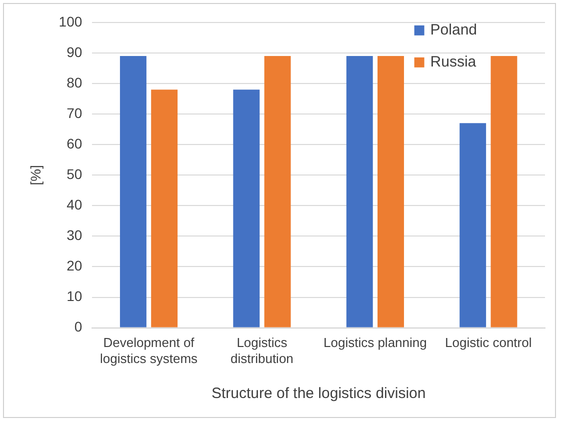 This screenshot has height=423, width=561. I want to click on y-tick-label: 10, so click(74, 296).